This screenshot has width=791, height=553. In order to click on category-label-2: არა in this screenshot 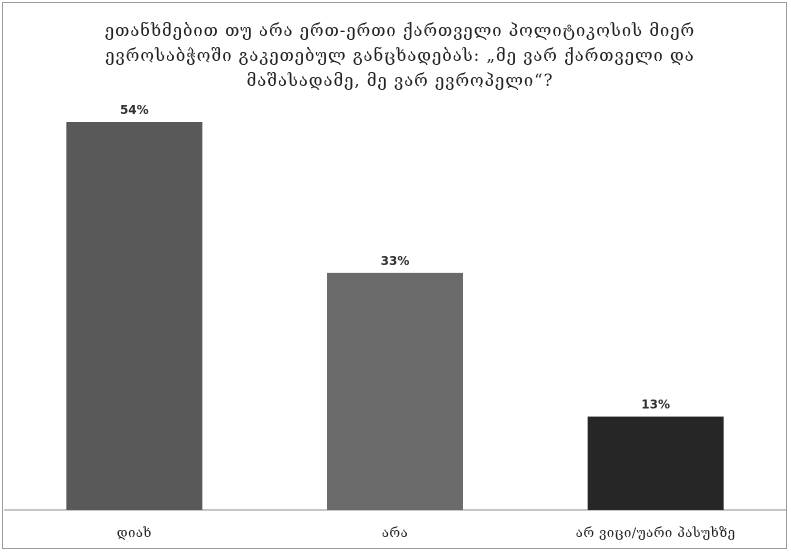, I will do `click(395, 533)`.